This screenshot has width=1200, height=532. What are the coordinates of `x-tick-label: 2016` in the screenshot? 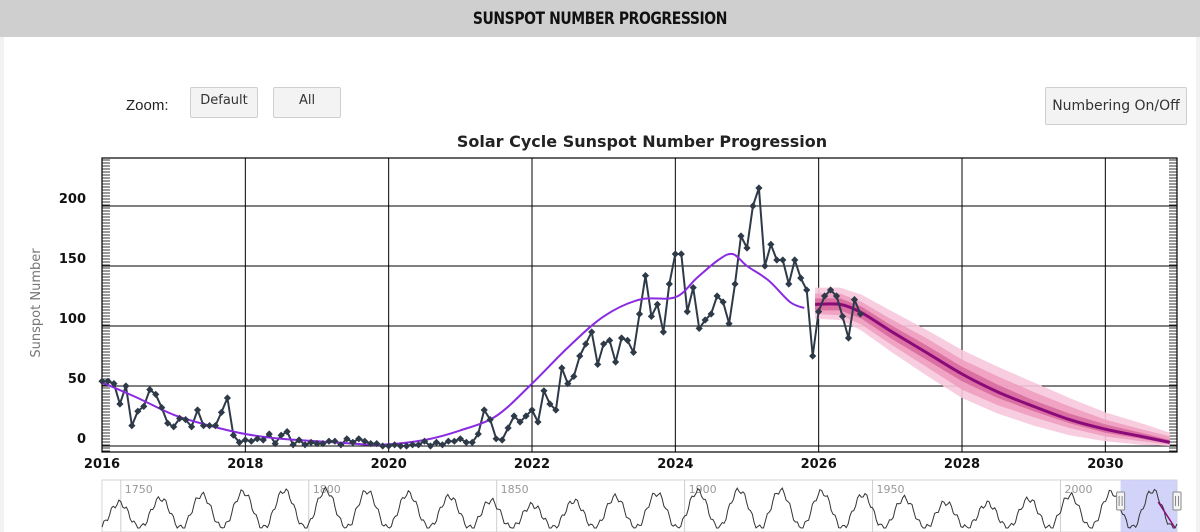 It's located at (102, 464).